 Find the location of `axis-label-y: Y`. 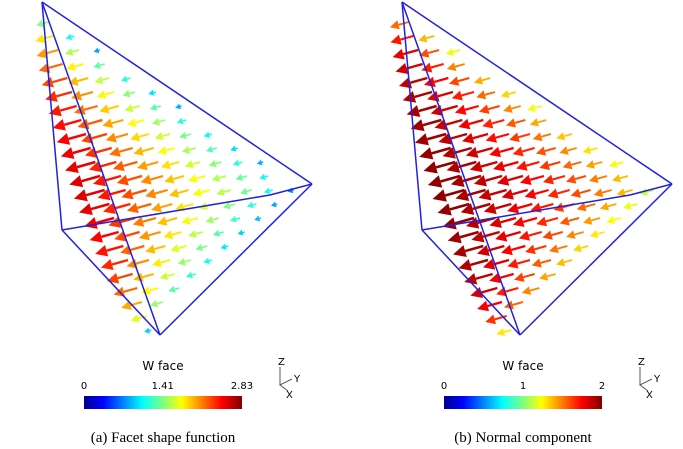

axis-label-y: Y is located at coordinates (297, 379).